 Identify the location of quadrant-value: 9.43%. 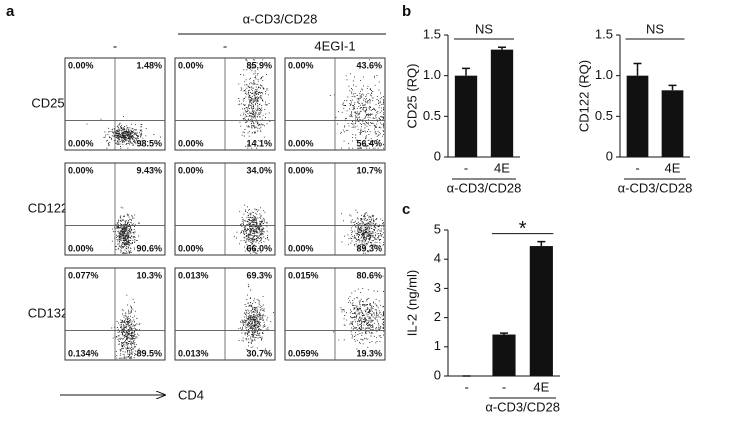
(149, 170).